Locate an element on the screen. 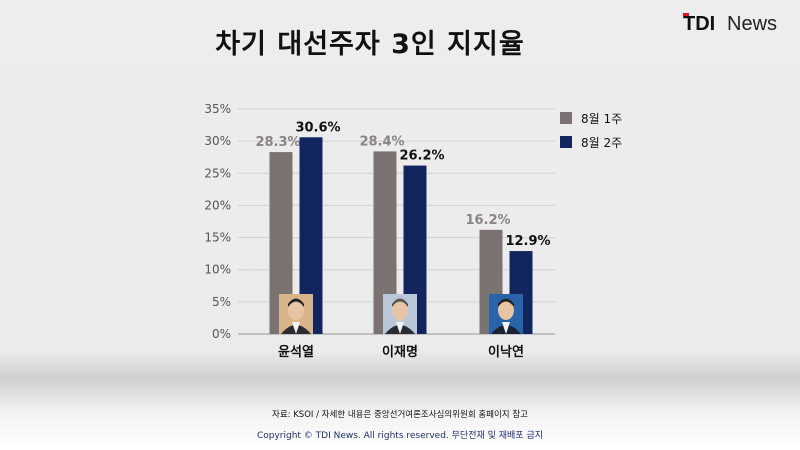  legend: 8월 1주 8월 2주 is located at coordinates (591, 132).